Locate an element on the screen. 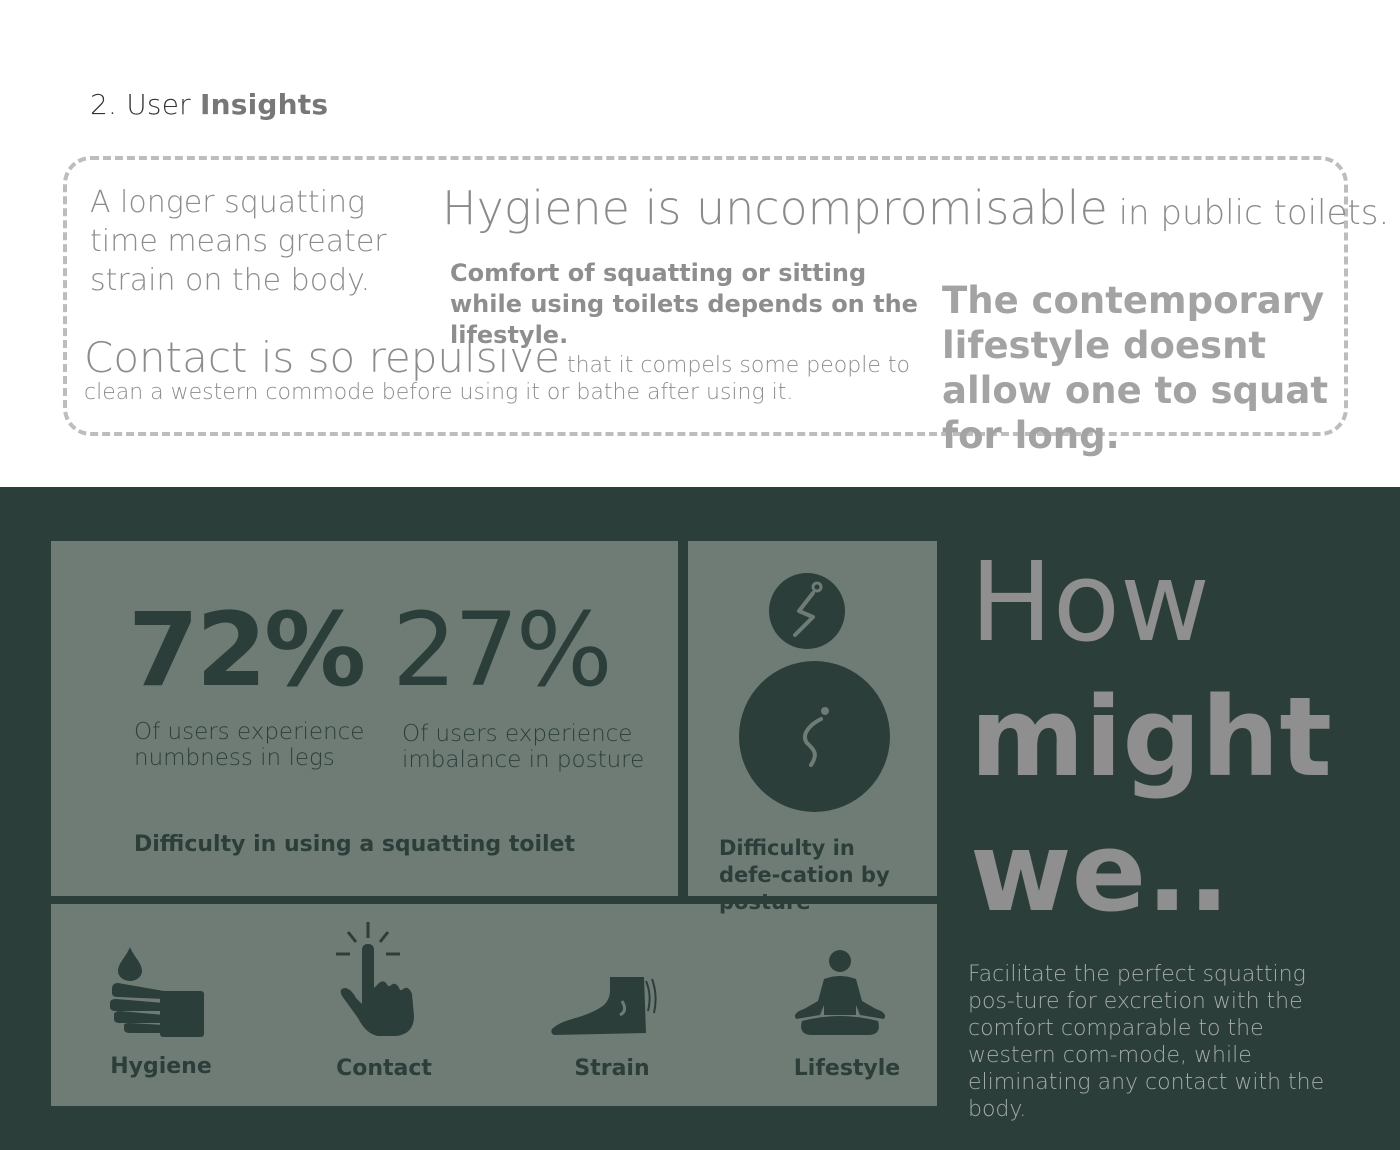 The height and width of the screenshot is (1150, 1400). lifestyle-icon is located at coordinates (840, 996).